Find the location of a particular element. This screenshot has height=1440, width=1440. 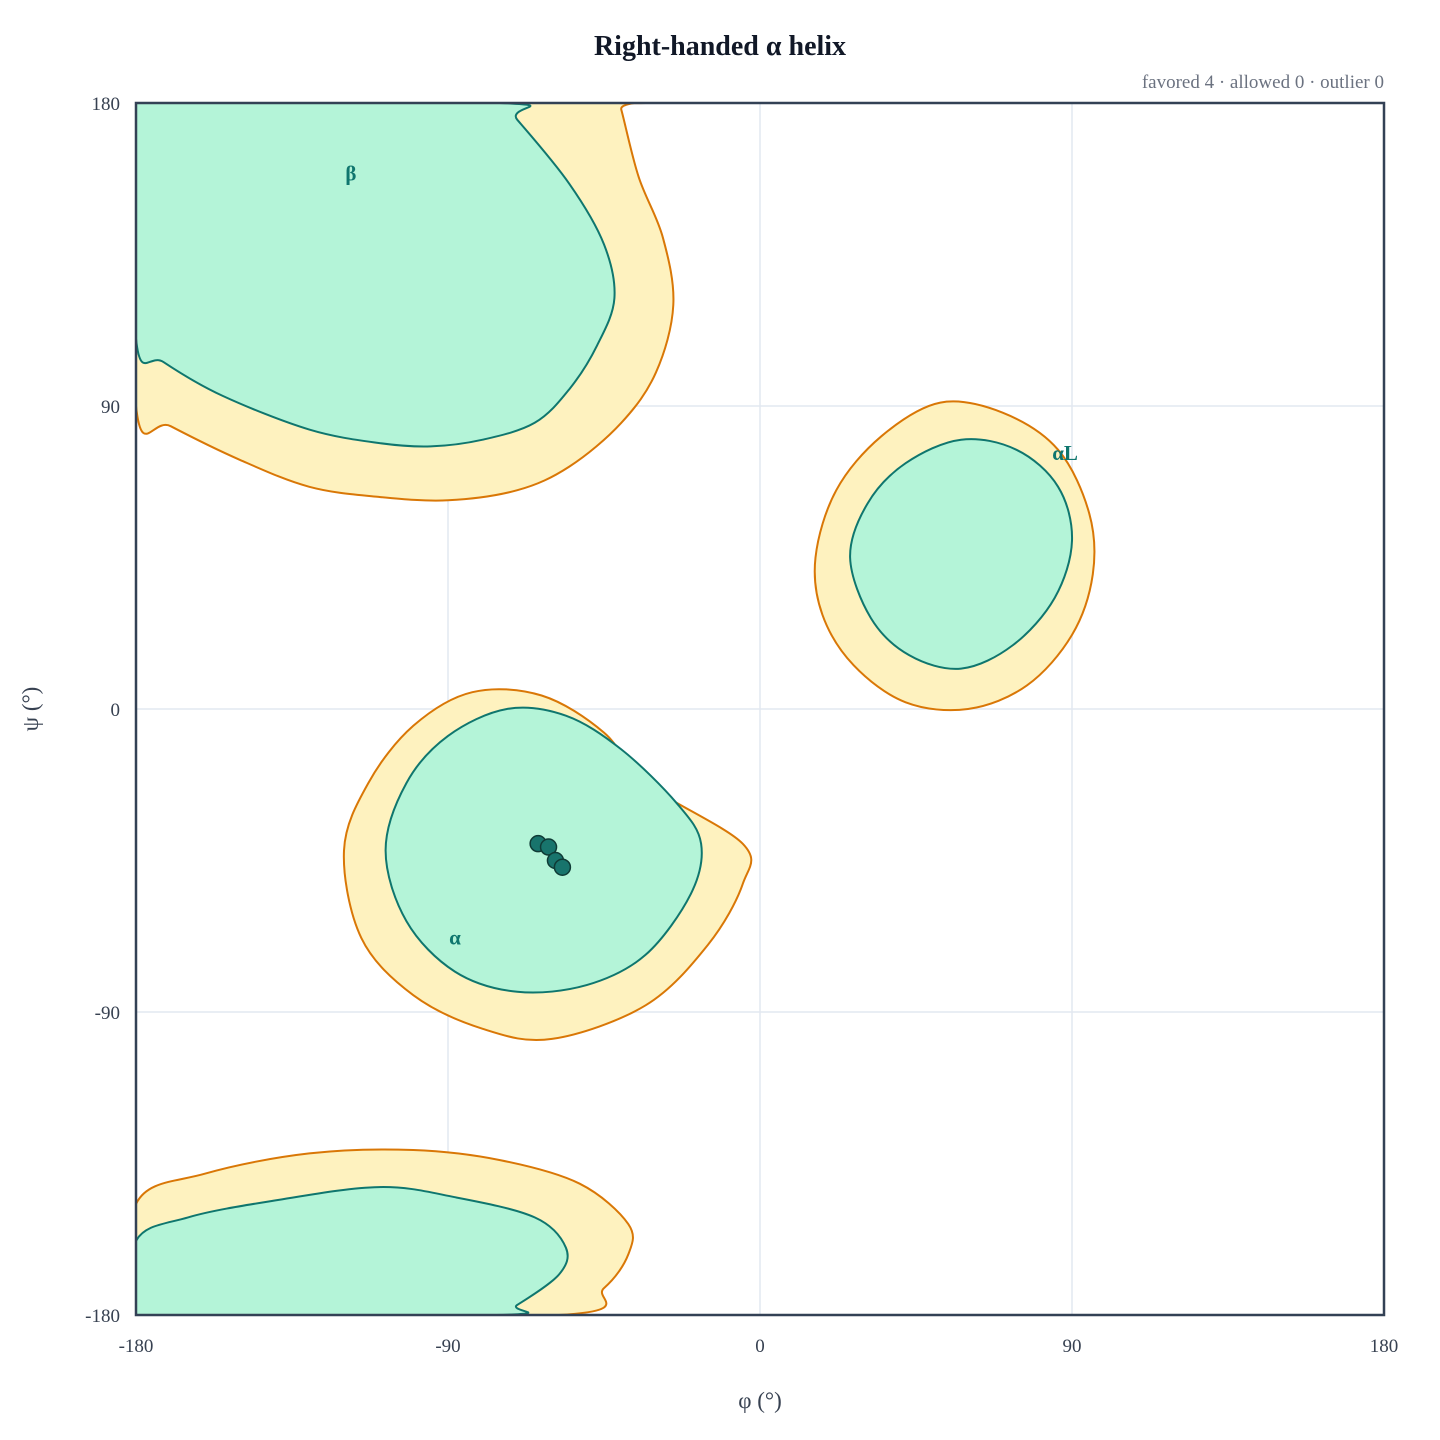

y-tick-label: -90 is located at coordinates (107, 1013).